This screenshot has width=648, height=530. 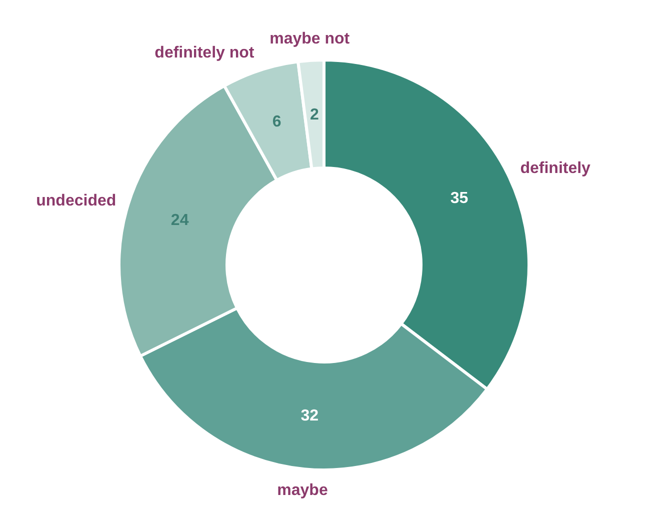 What do you see at coordinates (277, 122) in the screenshot?
I see `data-label: 6` at bounding box center [277, 122].